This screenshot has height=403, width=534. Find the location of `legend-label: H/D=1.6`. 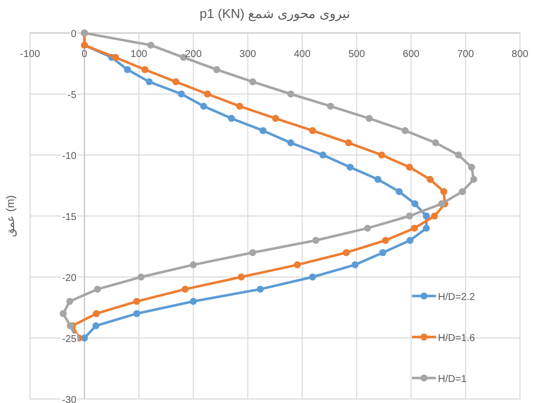

legend-label: H/D=1.6 is located at coordinates (457, 338).